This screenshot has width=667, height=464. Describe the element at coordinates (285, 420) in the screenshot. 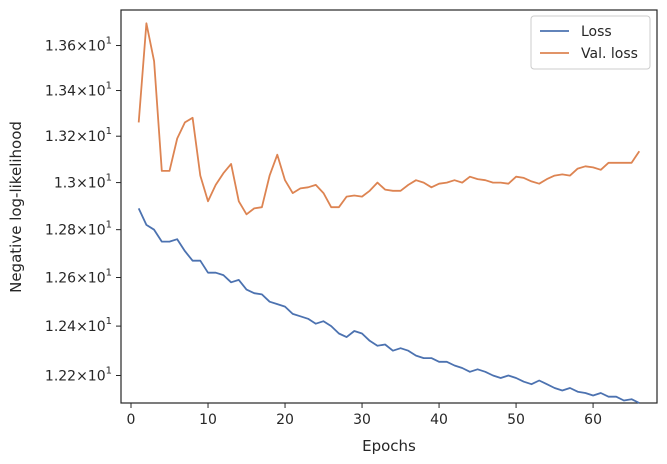

I see `x-tick-label: 20` at that location.